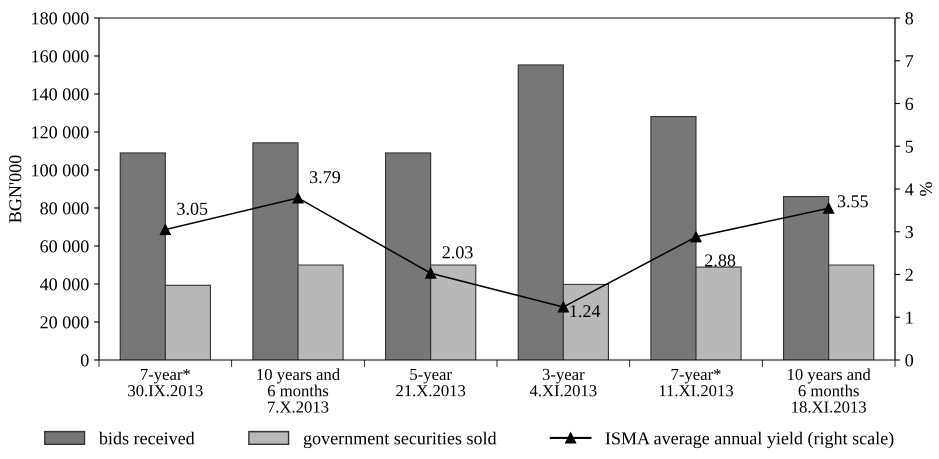 This screenshot has width=939, height=459. Describe the element at coordinates (853, 201) in the screenshot. I see `data-label: 3.55` at that location.